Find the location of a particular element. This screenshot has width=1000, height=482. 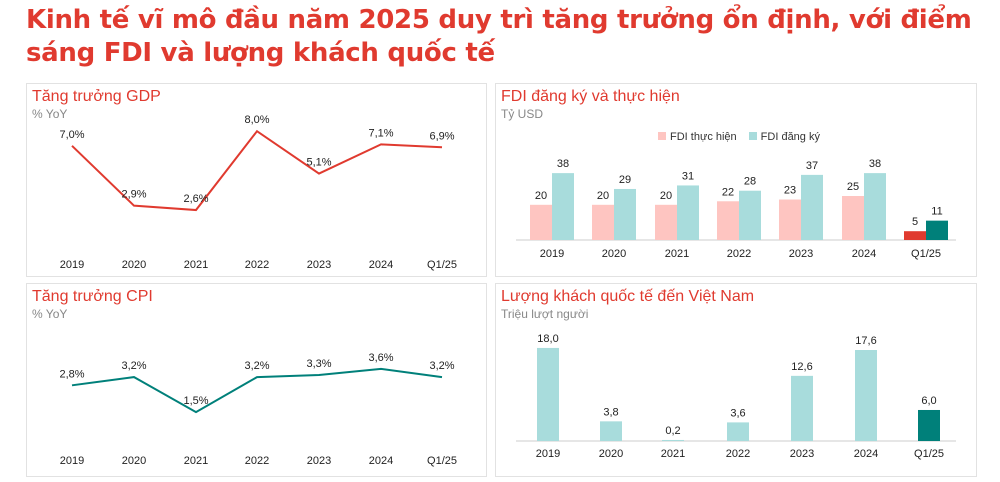

legend: FDI thực hiện FDI đăng ký is located at coordinates (739, 137).